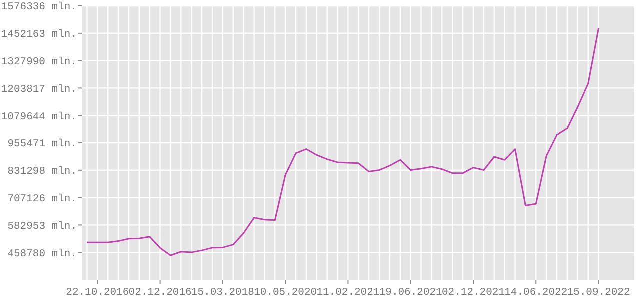  Describe the element at coordinates (39, 35) in the screenshot. I see `y-tick-label: 1452163 mln.` at that location.